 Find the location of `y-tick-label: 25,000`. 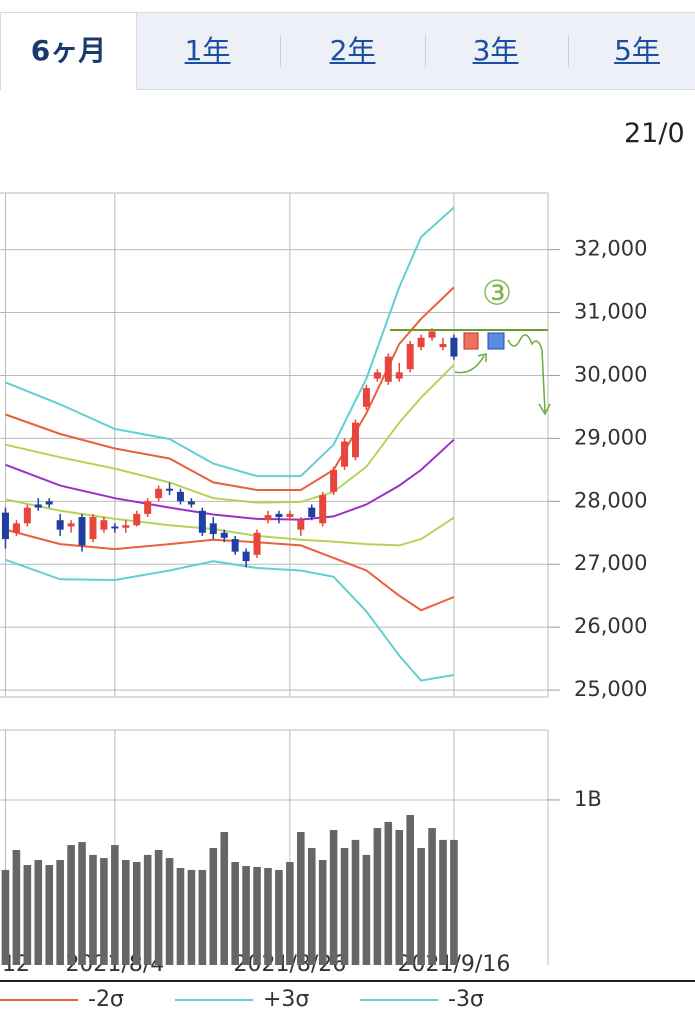

y-tick-label: 25,000 is located at coordinates (610, 689).